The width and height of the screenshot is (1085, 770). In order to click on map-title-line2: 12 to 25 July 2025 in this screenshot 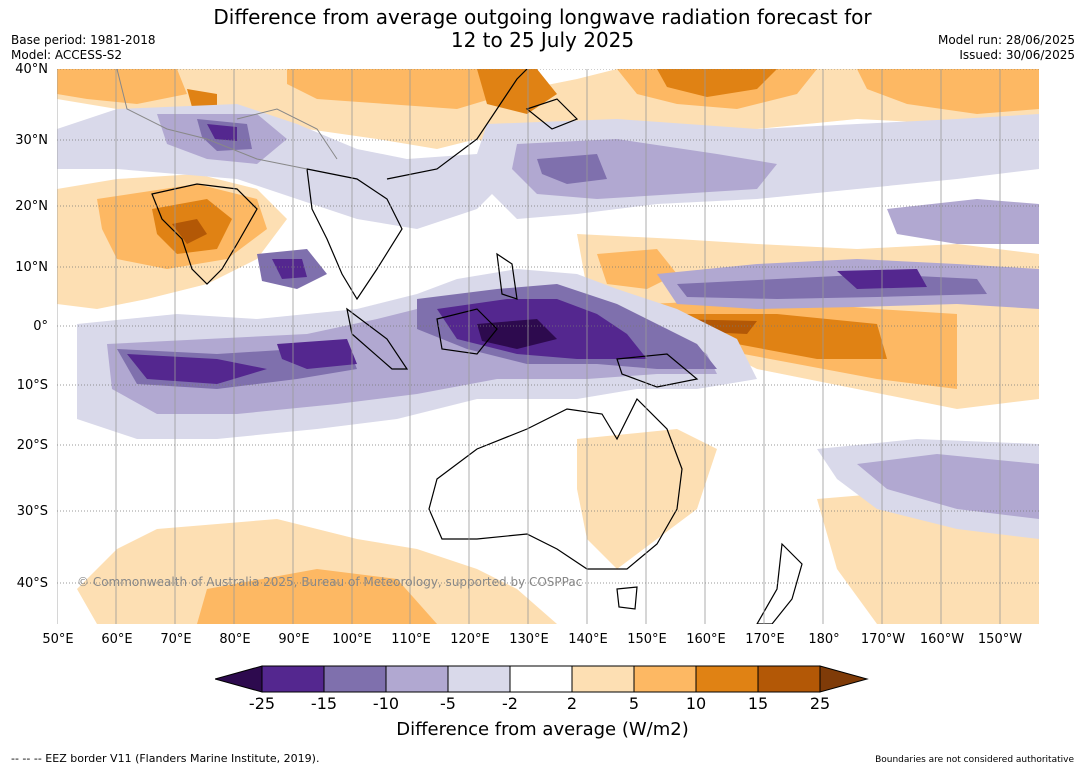, I will do `click(542, 40)`.